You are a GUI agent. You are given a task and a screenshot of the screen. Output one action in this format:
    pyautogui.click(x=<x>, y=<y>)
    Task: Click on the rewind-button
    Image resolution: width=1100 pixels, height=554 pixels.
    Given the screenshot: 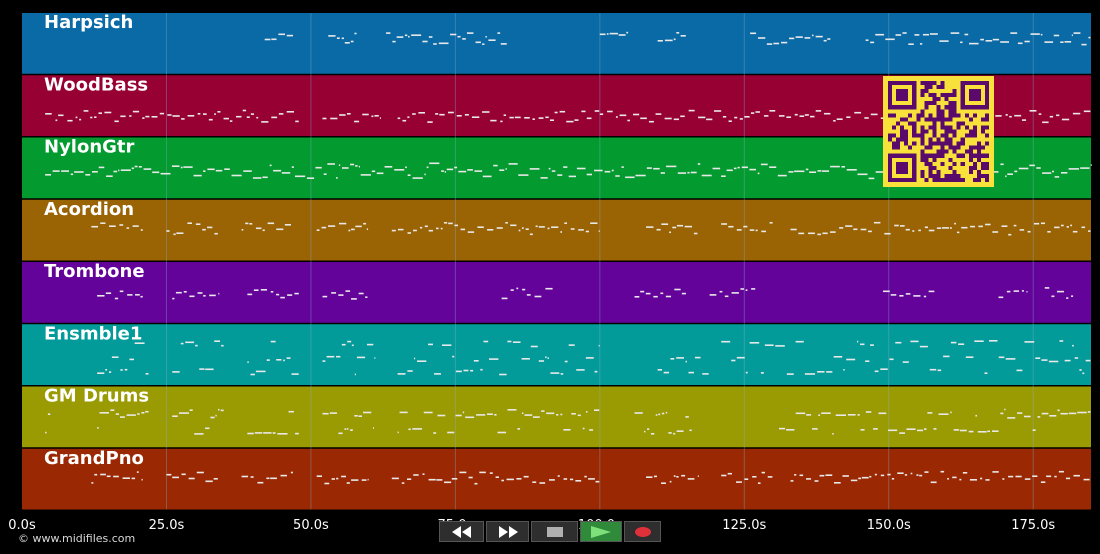 What is the action you would take?
    pyautogui.click(x=461, y=531)
    